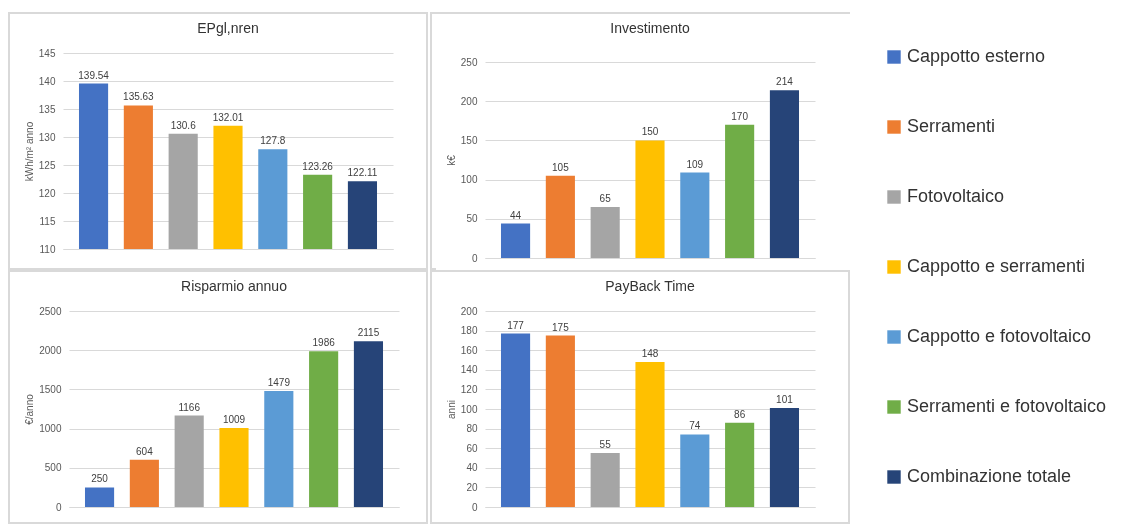 The height and width of the screenshot is (525, 1124). Describe the element at coordinates (94, 75) in the screenshot. I see `data-label: 139.54` at that location.